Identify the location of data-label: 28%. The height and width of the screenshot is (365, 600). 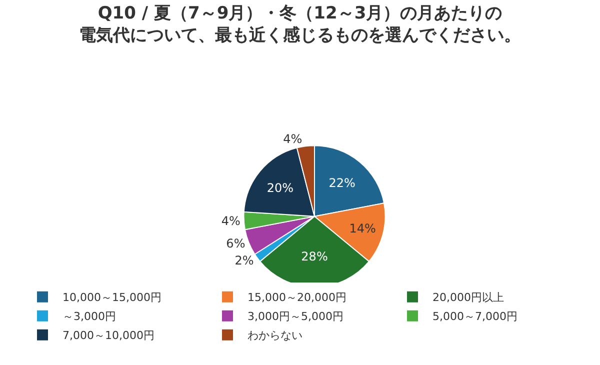
(314, 256).